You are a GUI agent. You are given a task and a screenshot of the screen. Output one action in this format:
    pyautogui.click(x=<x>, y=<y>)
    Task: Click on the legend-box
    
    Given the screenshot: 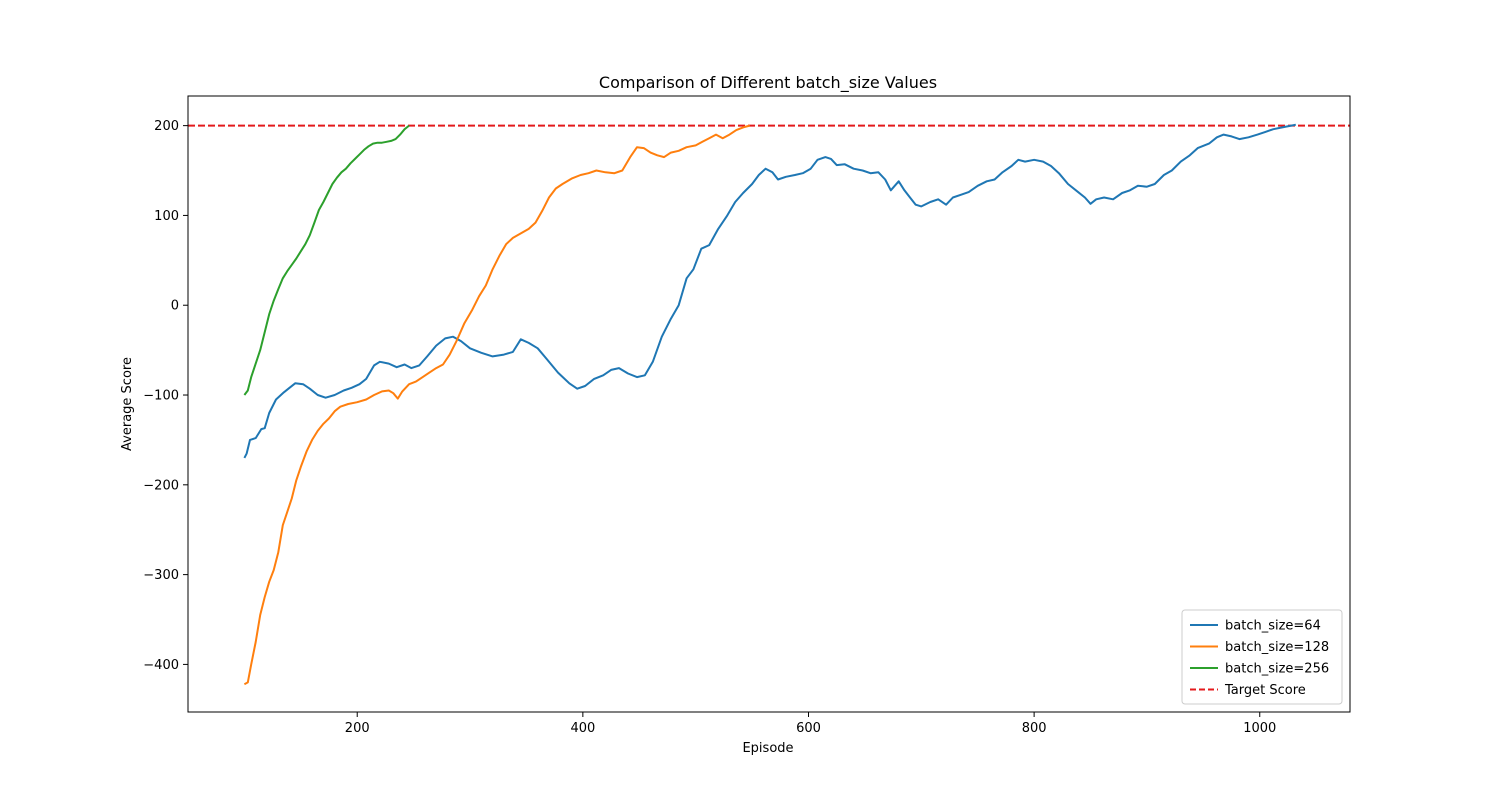 What is the action you would take?
    pyautogui.click(x=1262, y=657)
    